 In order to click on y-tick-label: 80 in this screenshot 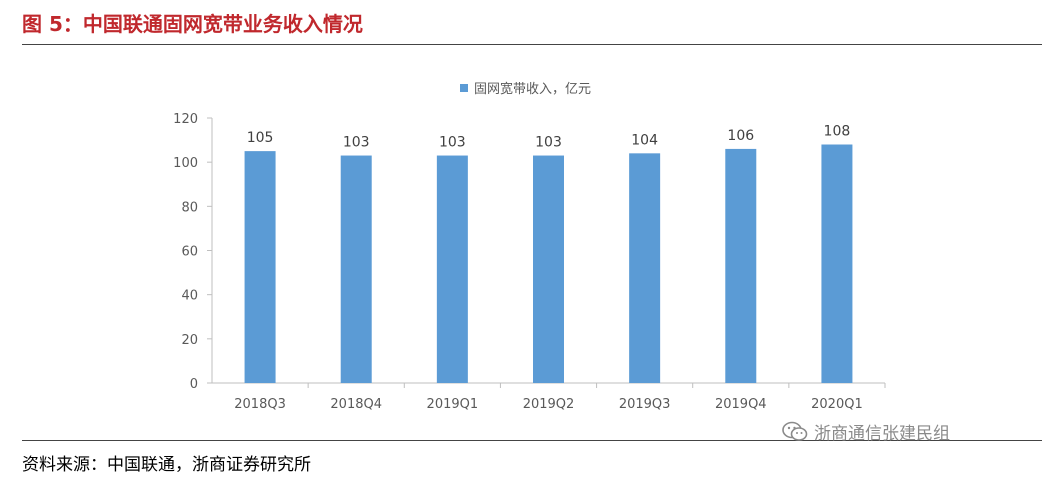, I will do `click(189, 207)`.